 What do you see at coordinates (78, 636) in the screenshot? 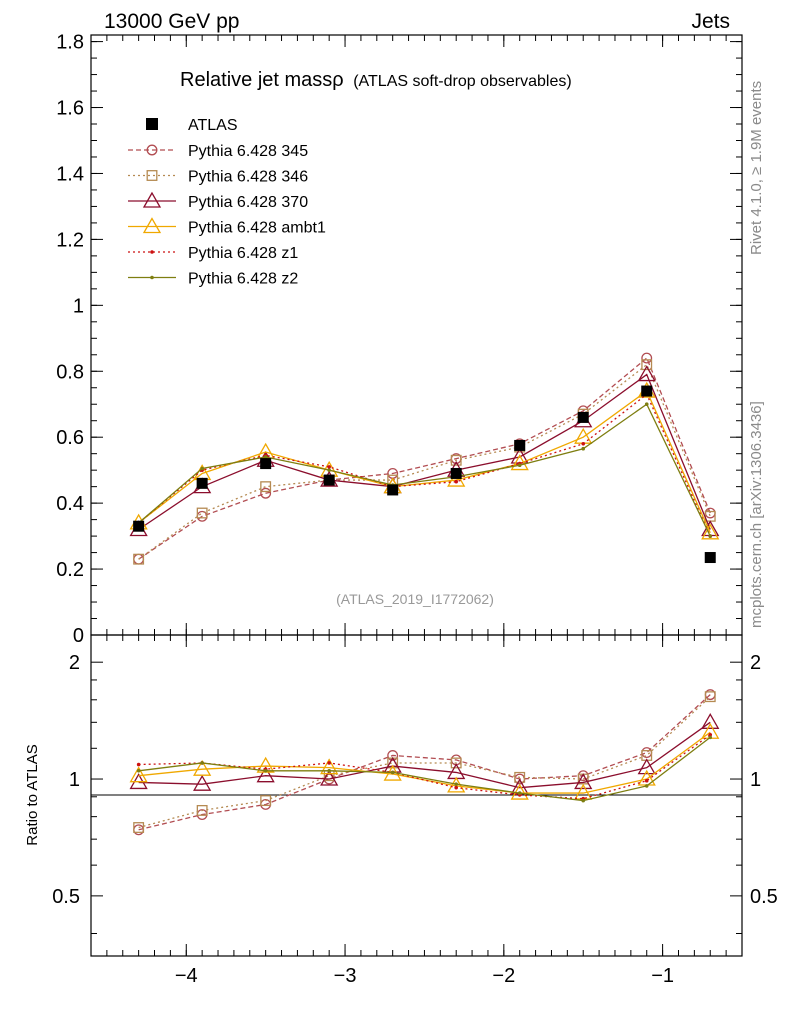
I see `y-tick-label: 0` at bounding box center [78, 636].